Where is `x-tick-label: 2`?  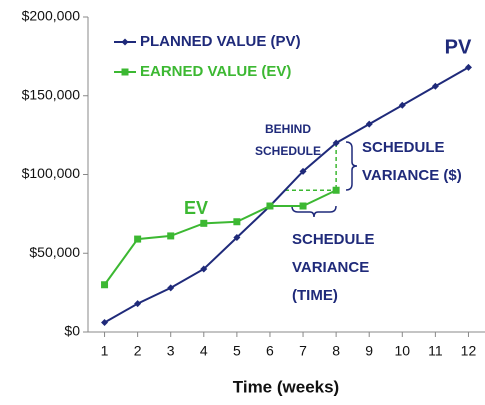
x-tick-label: 2 is located at coordinates (138, 351).